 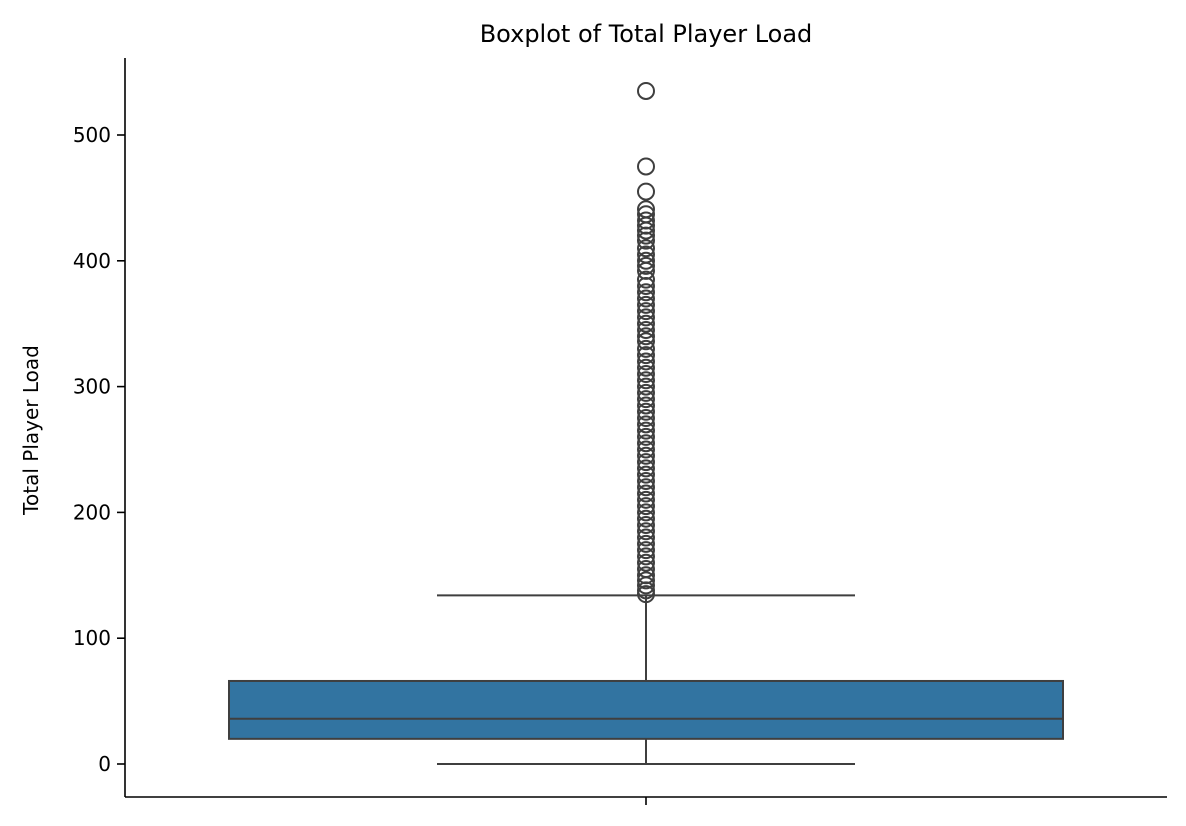 I want to click on box-group, so click(x=646, y=679).